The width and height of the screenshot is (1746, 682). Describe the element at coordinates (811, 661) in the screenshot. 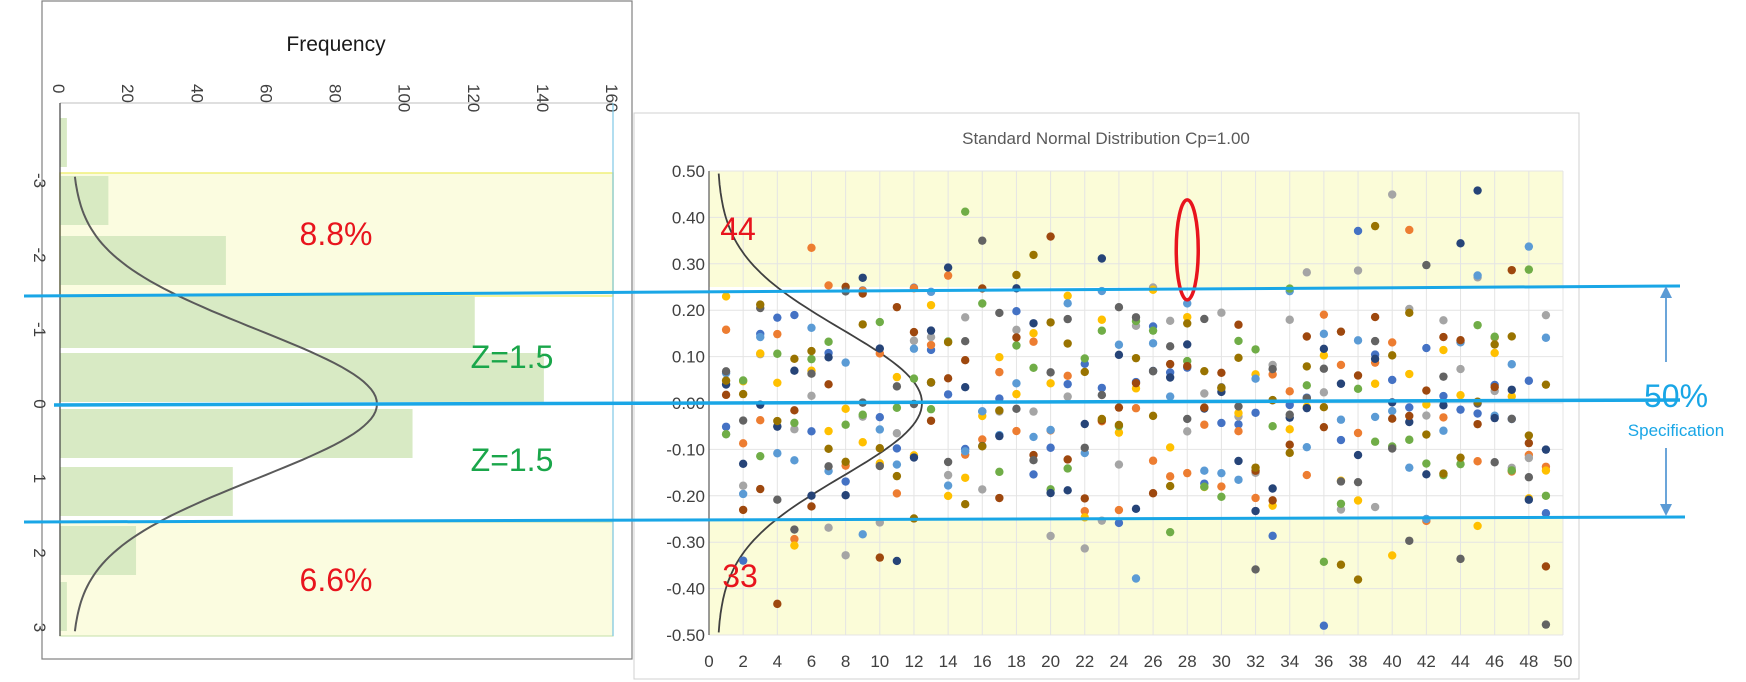

I see `scatter-x-tick: 6` at that location.